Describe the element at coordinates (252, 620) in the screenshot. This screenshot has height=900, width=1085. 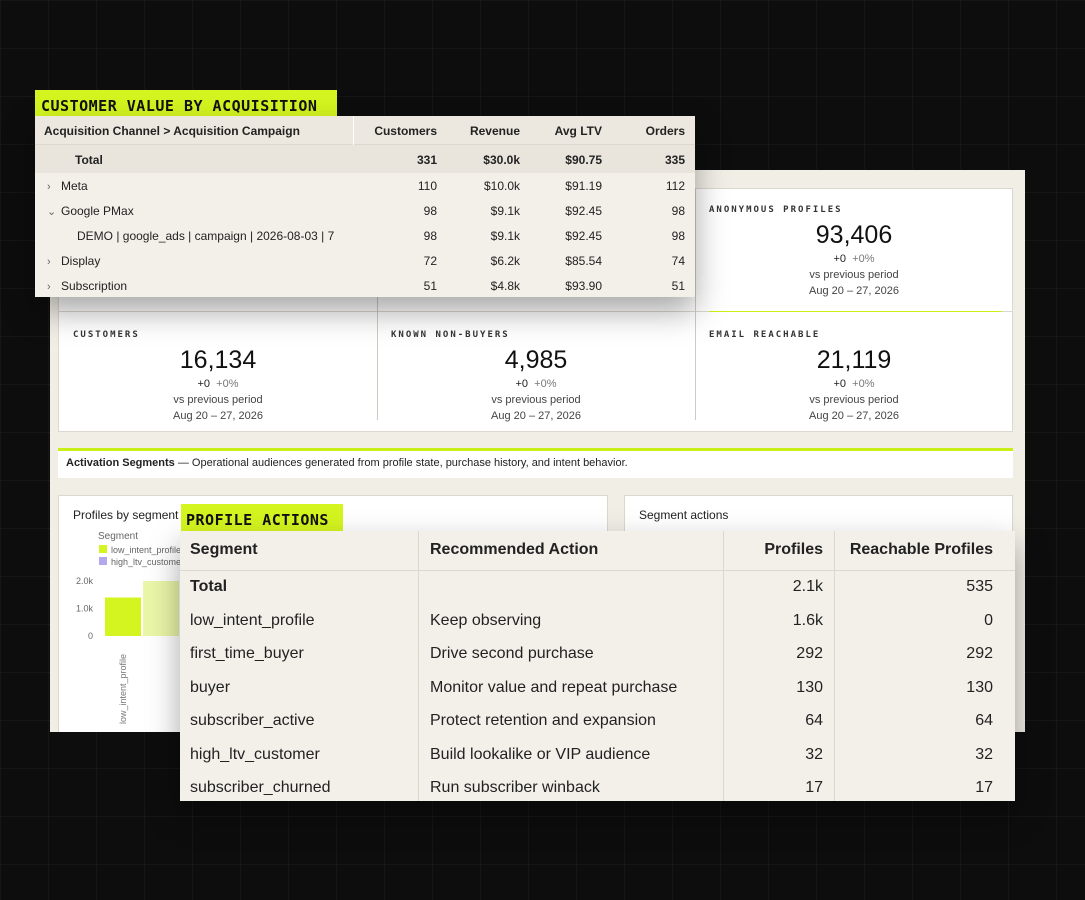
I see `cell-segment: low_intent_profile` at that location.